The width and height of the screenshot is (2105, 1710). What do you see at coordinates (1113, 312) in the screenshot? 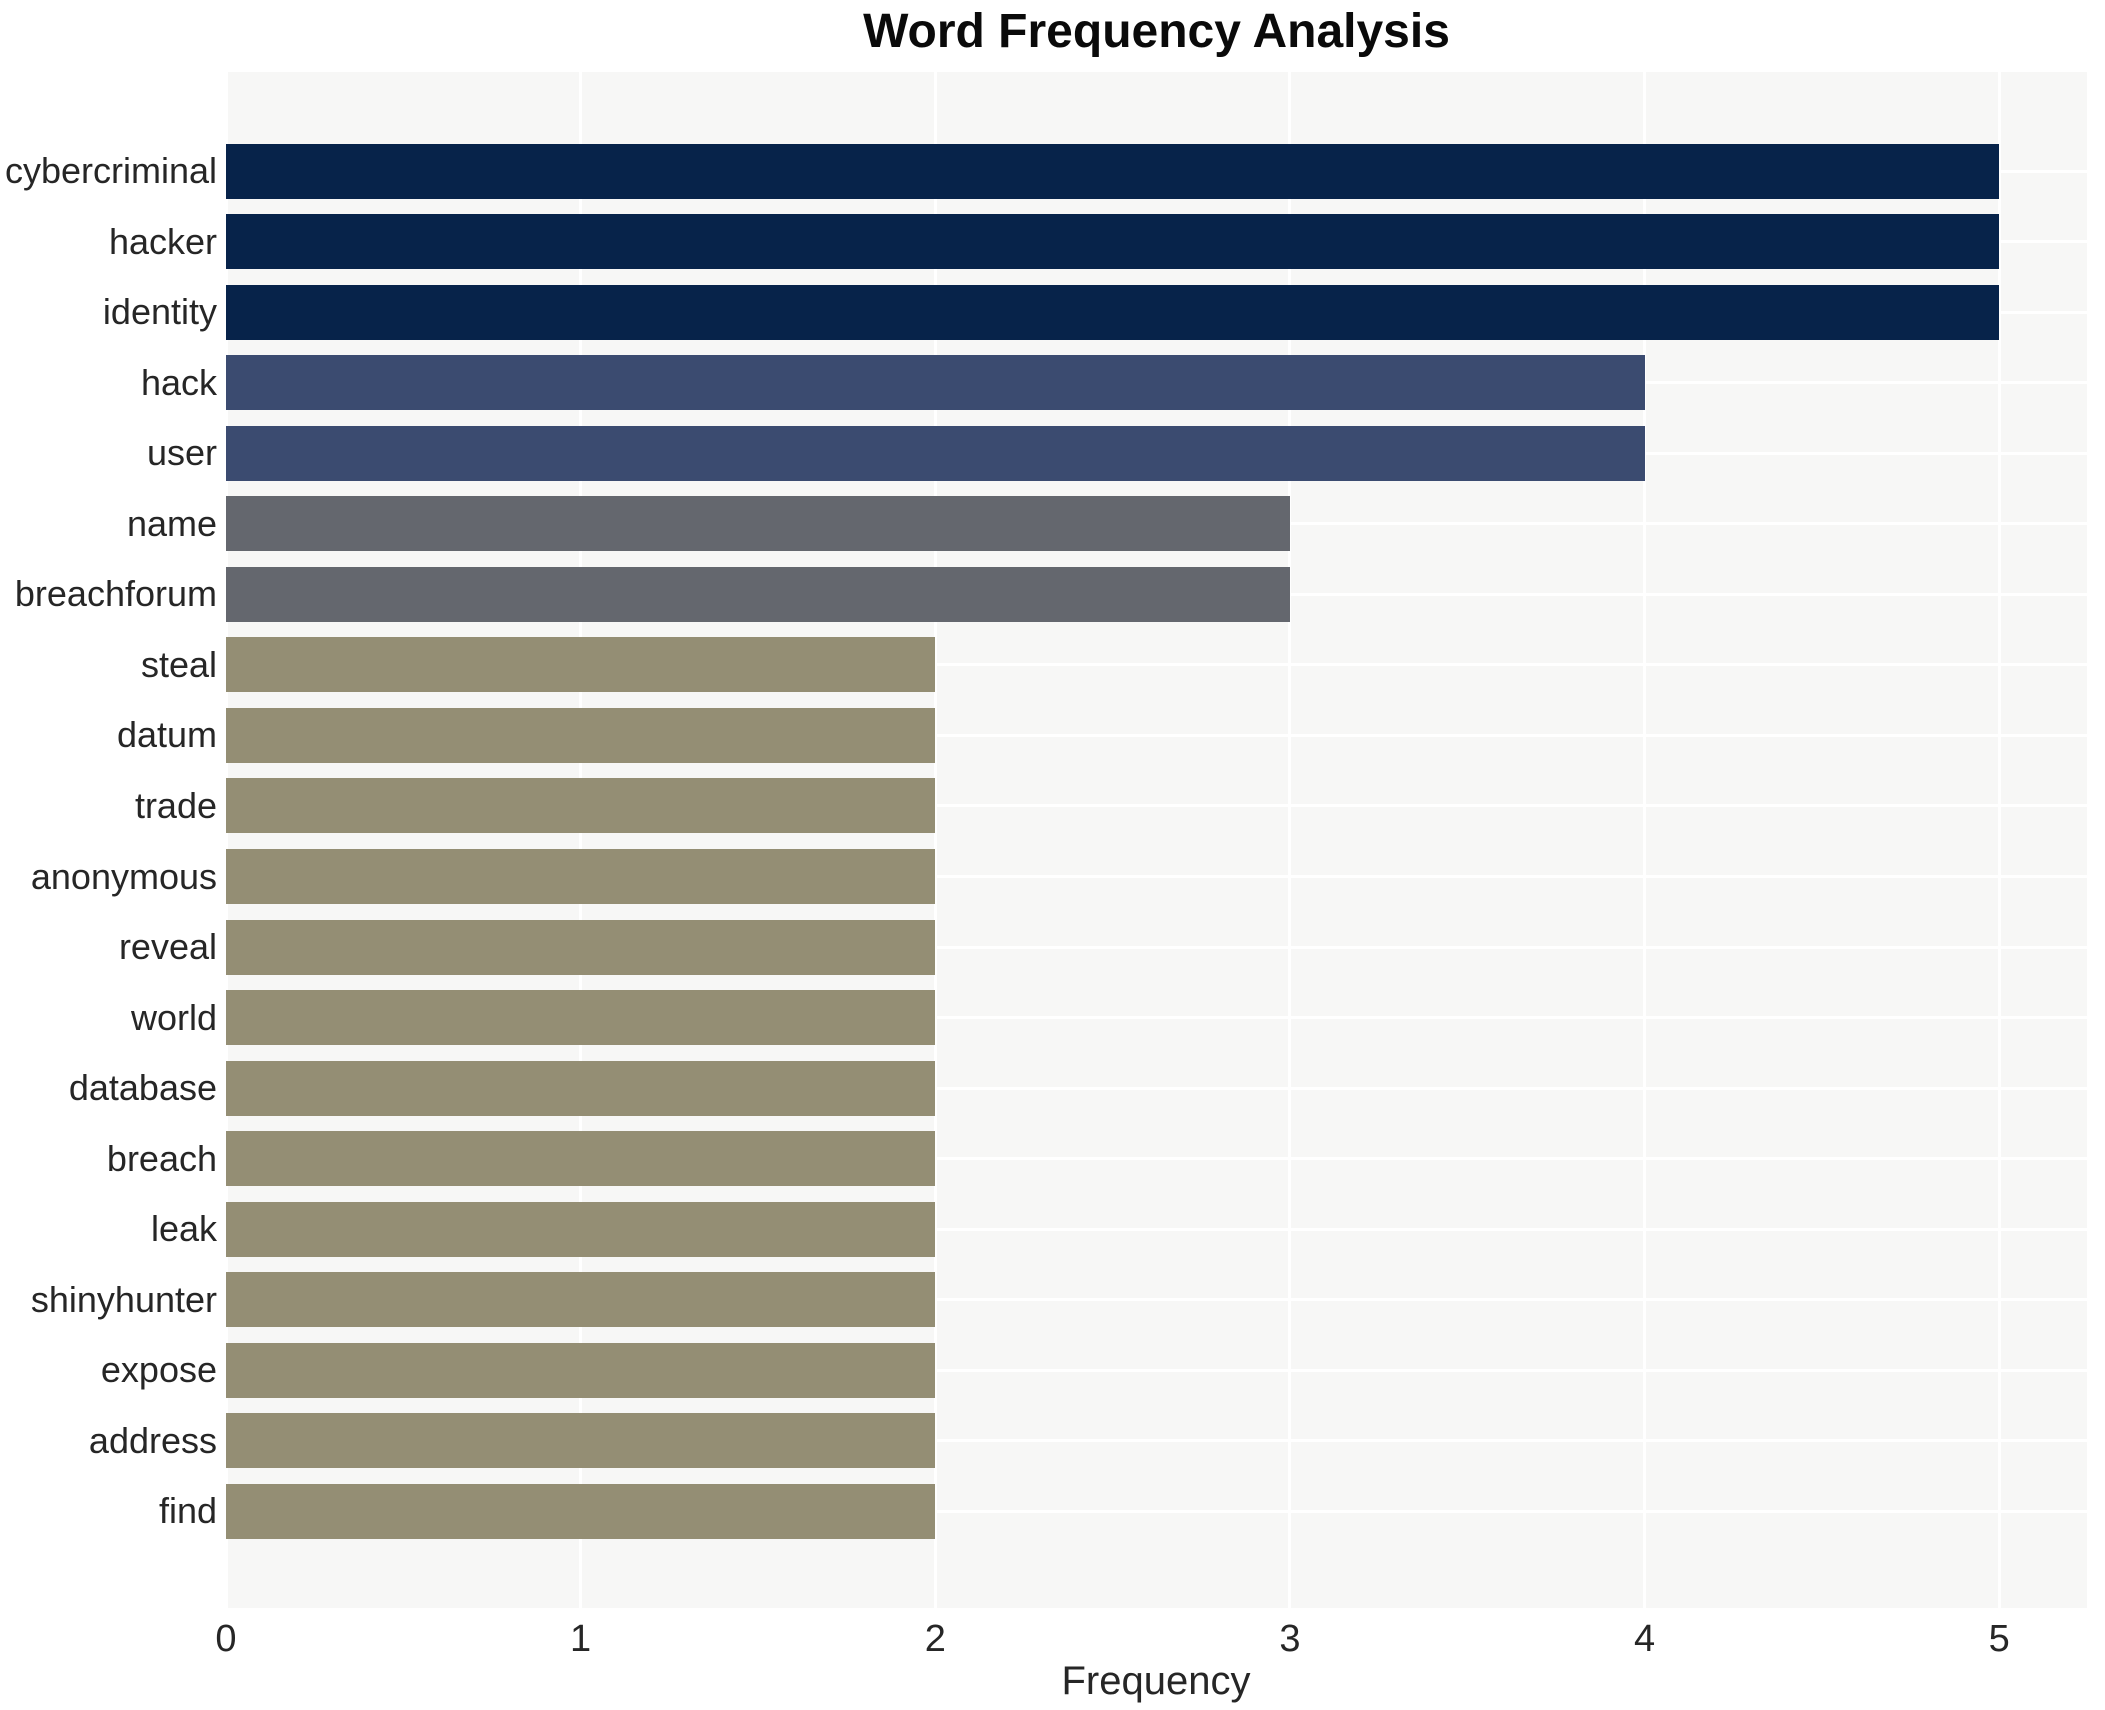
I see `bar-identity` at bounding box center [1113, 312].